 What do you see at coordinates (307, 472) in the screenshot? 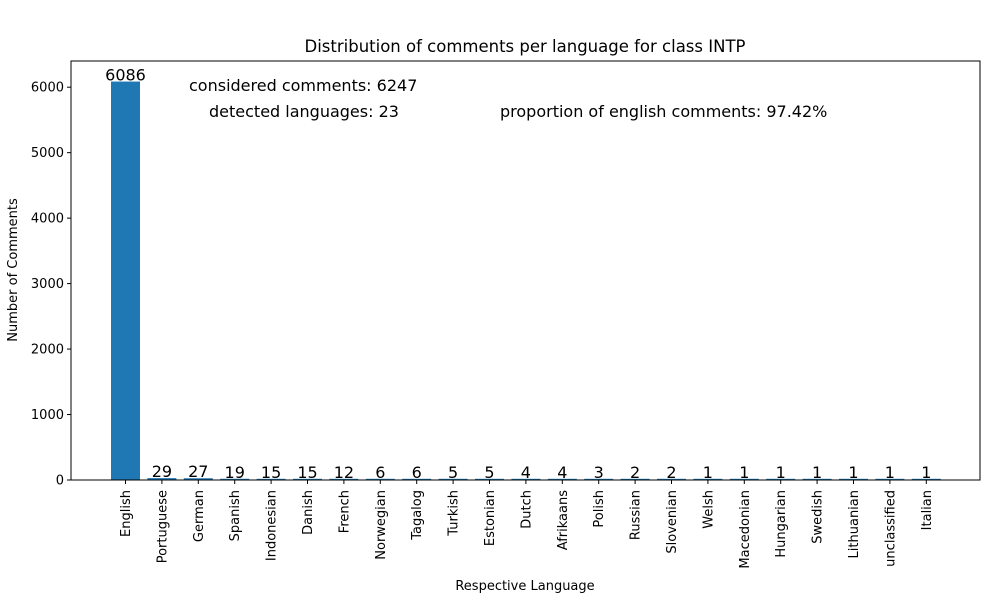
I see `bar-value-label-danish: 15` at bounding box center [307, 472].